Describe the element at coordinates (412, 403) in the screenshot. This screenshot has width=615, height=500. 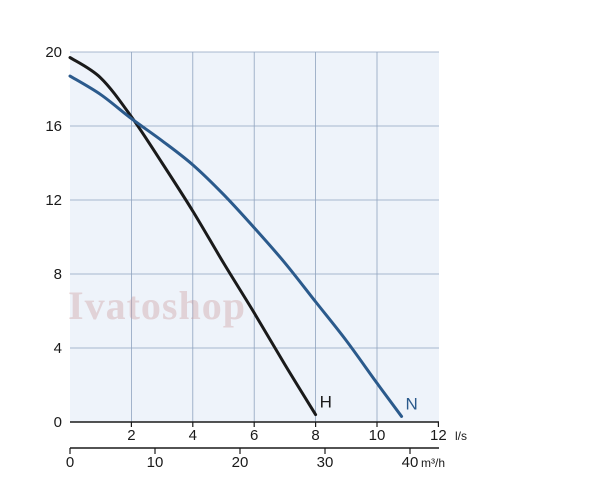
I see `series-label-n: N` at that location.